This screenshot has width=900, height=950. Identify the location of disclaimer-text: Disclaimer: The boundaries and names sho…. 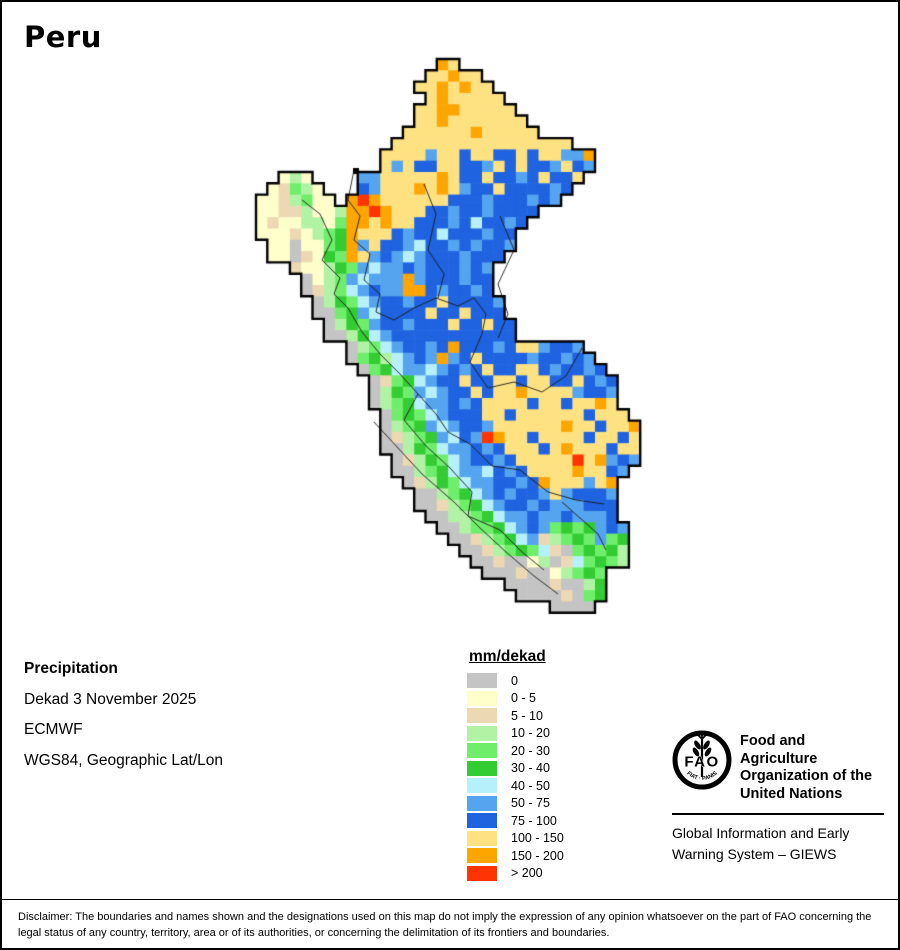
(445, 925).